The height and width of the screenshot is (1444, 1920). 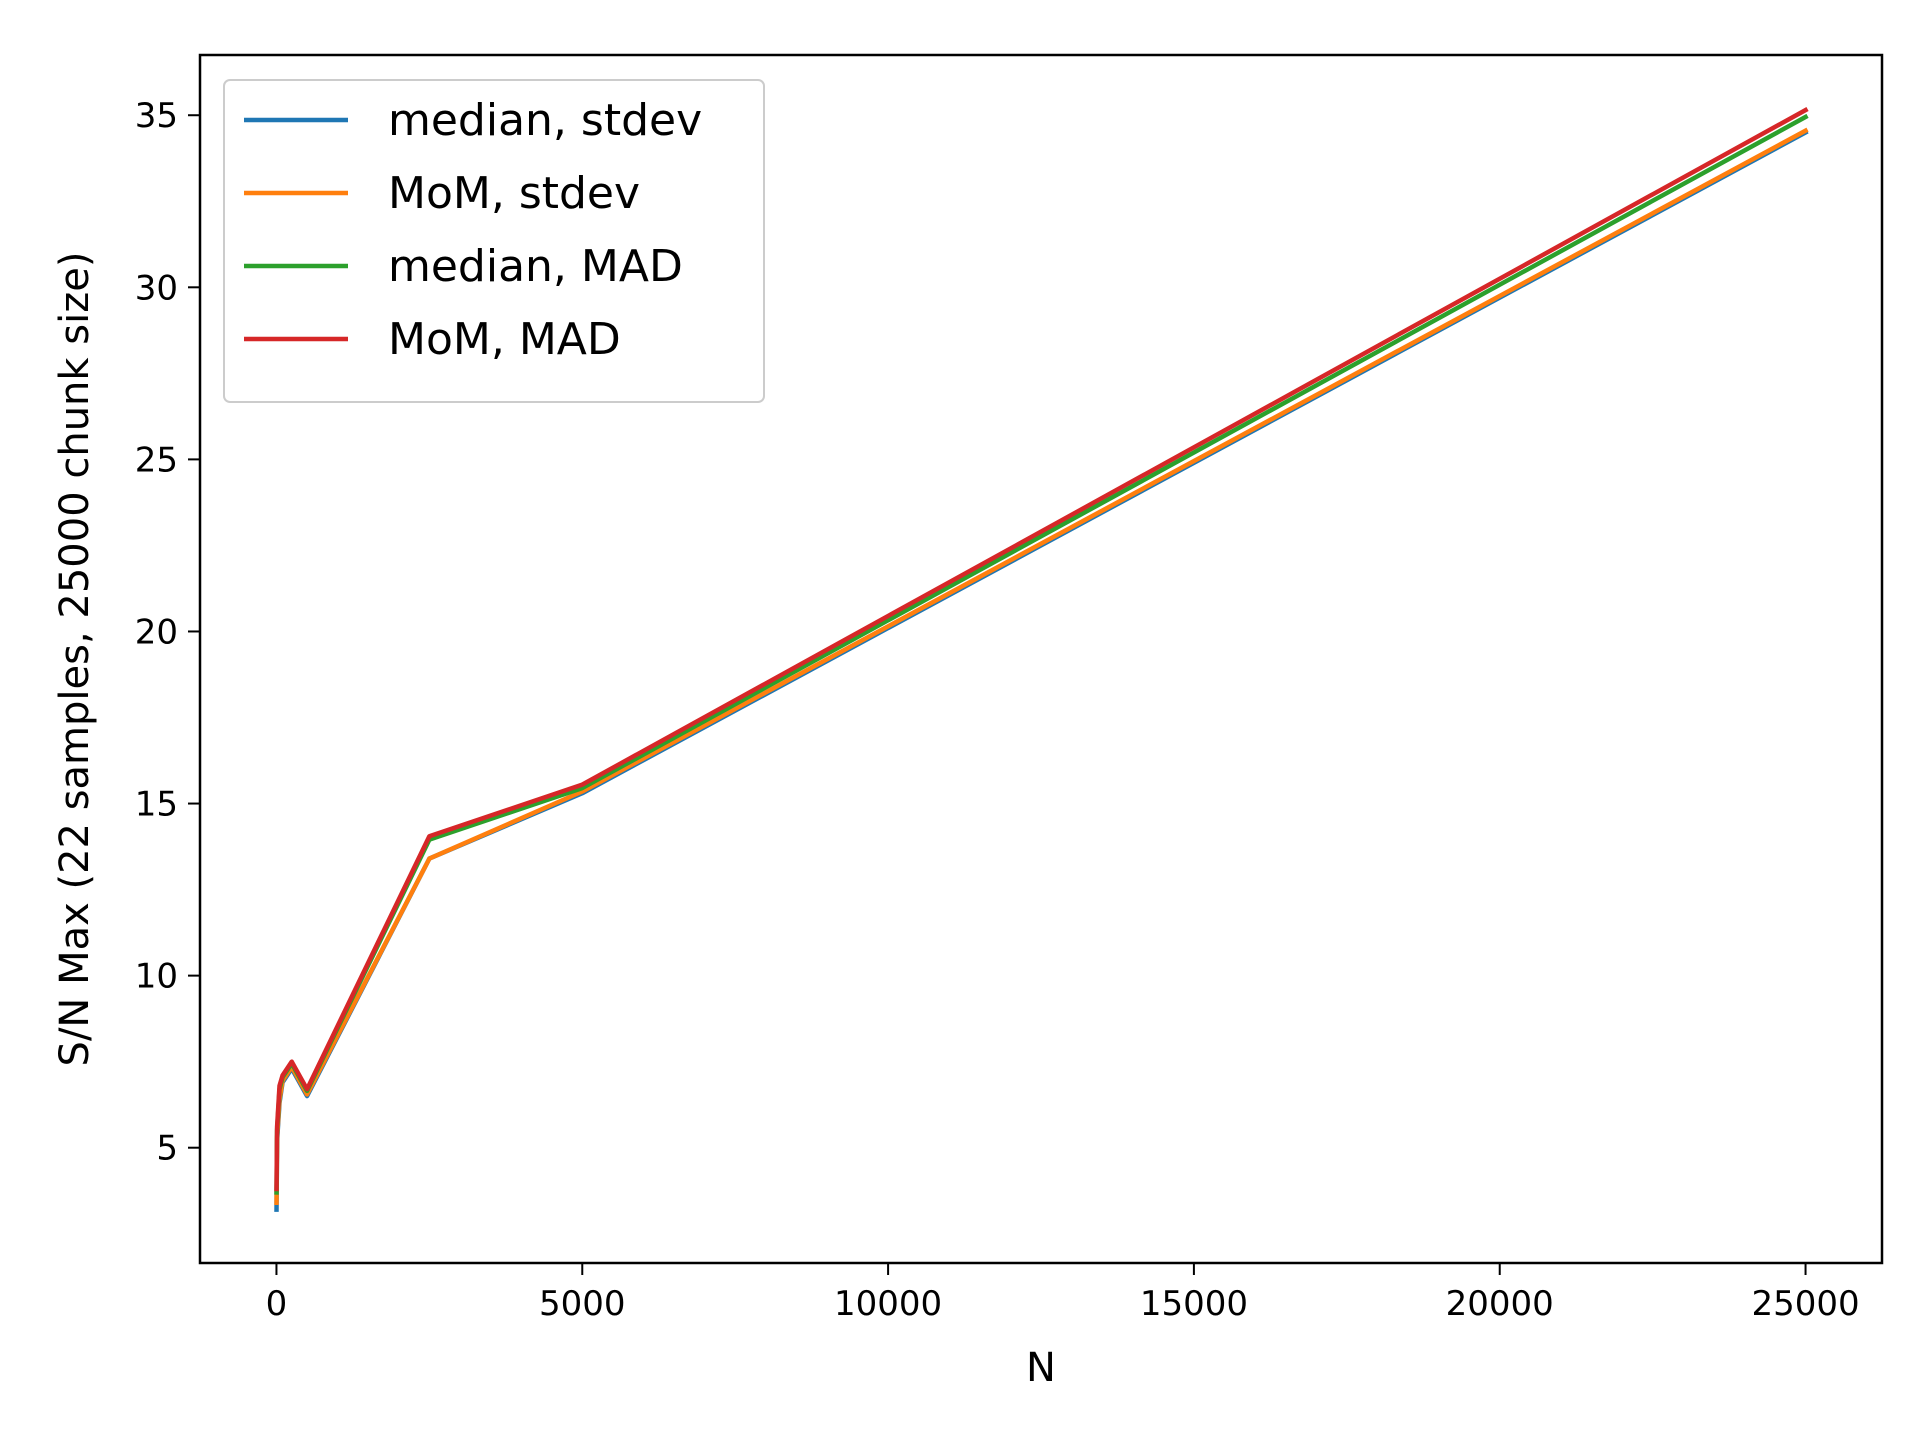 I want to click on legend-label: median, MAD, so click(x=535, y=266).